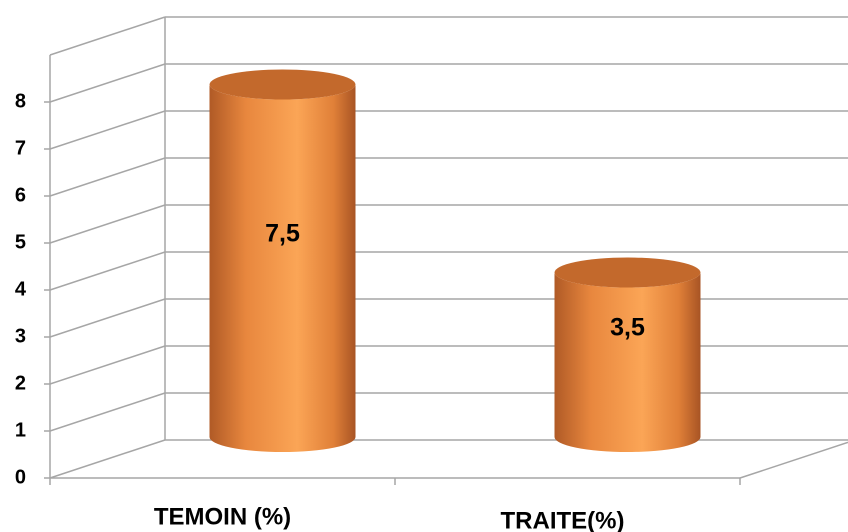  Describe the element at coordinates (563, 519) in the screenshot. I see `x-tick-label: TRAITE(%)` at that location.